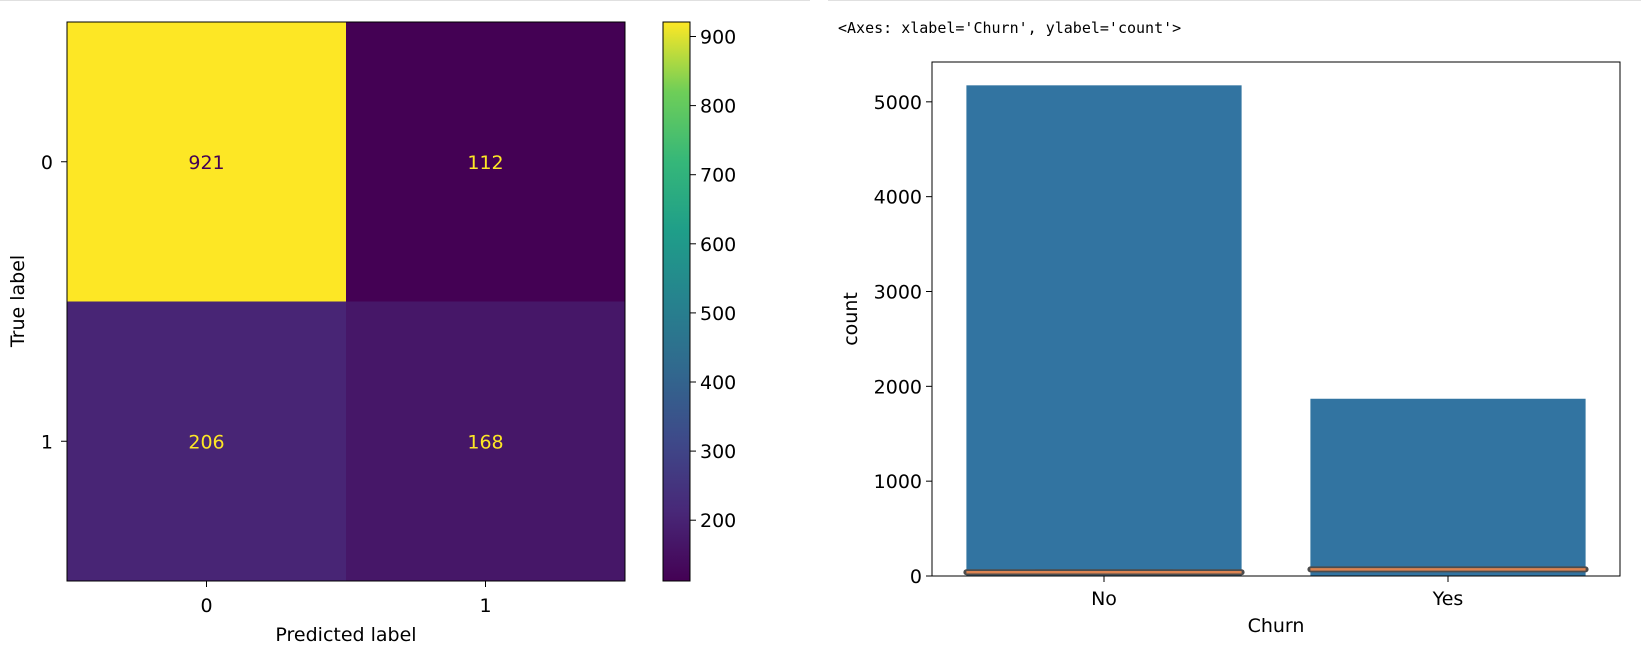  What do you see at coordinates (485, 606) in the screenshot?
I see `x-tick-label: 1` at bounding box center [485, 606].